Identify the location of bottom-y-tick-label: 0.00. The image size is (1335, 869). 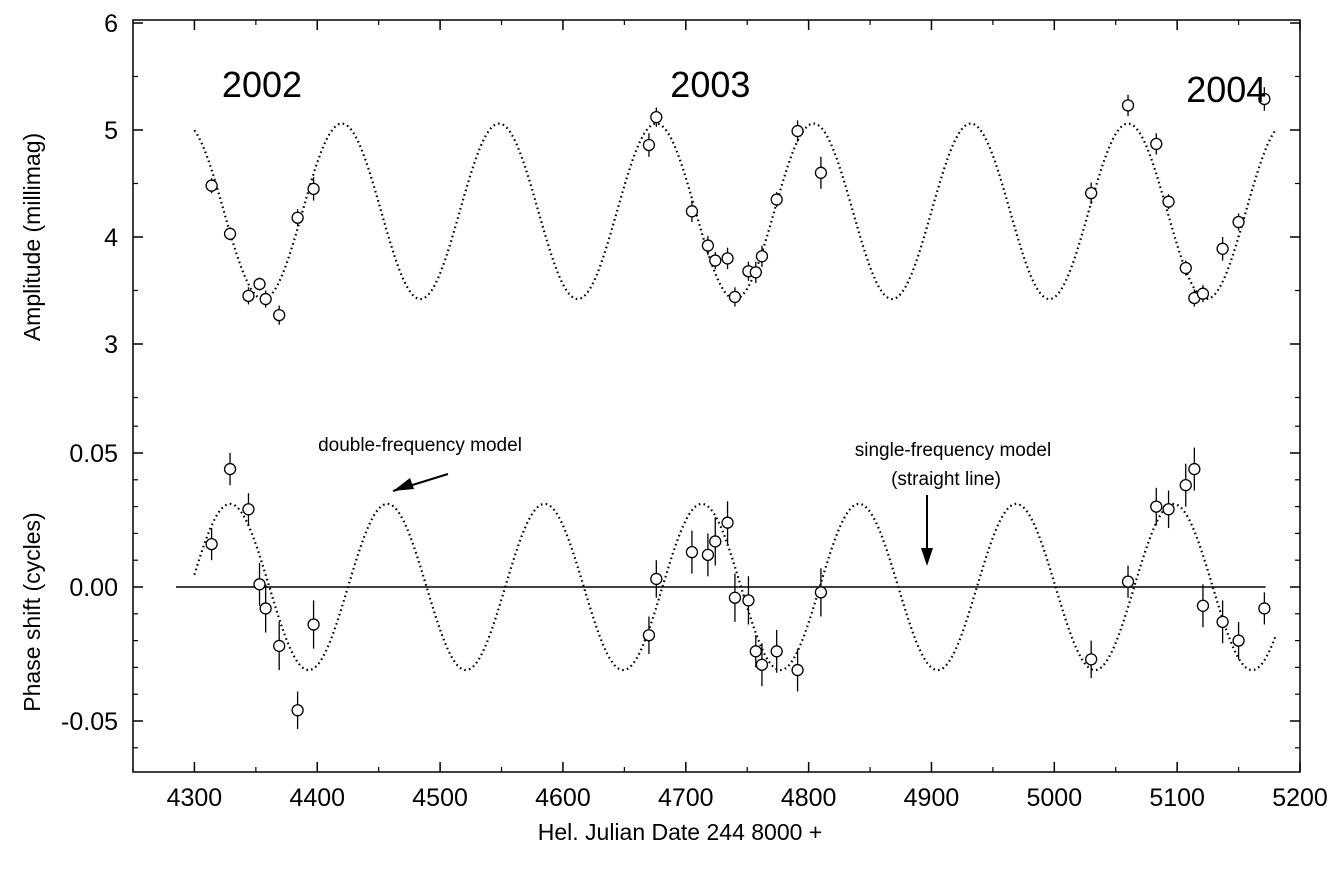
(93, 588).